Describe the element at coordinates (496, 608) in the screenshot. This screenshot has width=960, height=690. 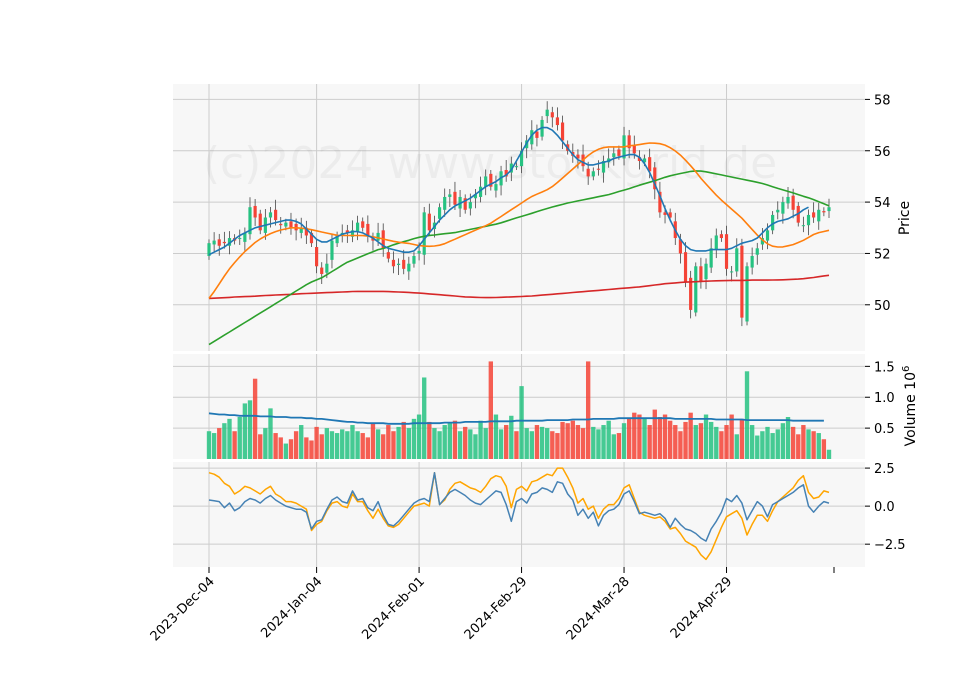
I see `x-tick-label: 2024-Feb-29` at that location.